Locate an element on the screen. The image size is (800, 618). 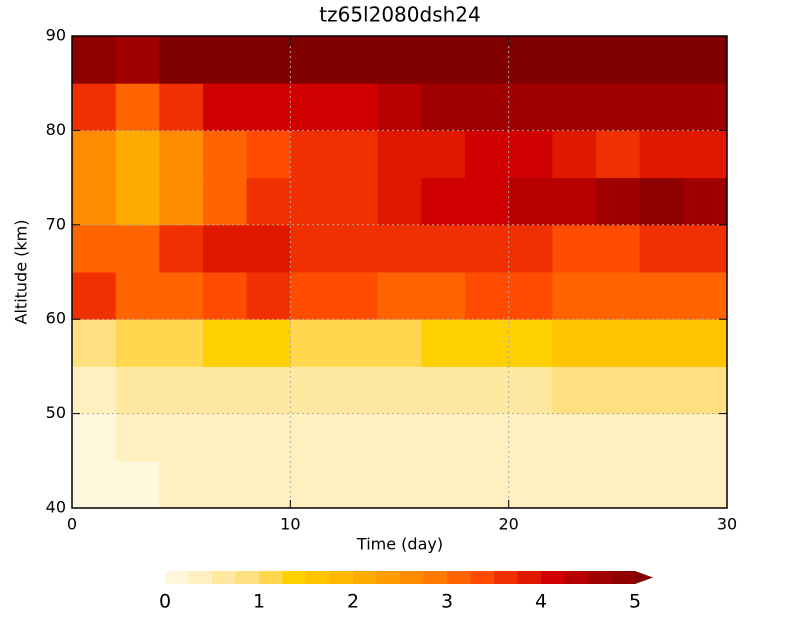
y-tick-label: 50 is located at coordinates (56, 412).